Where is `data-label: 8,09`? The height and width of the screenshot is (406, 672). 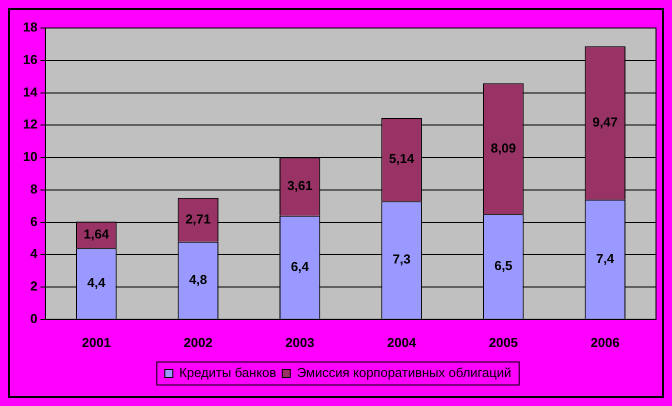
data-label: 8,09 is located at coordinates (503, 148).